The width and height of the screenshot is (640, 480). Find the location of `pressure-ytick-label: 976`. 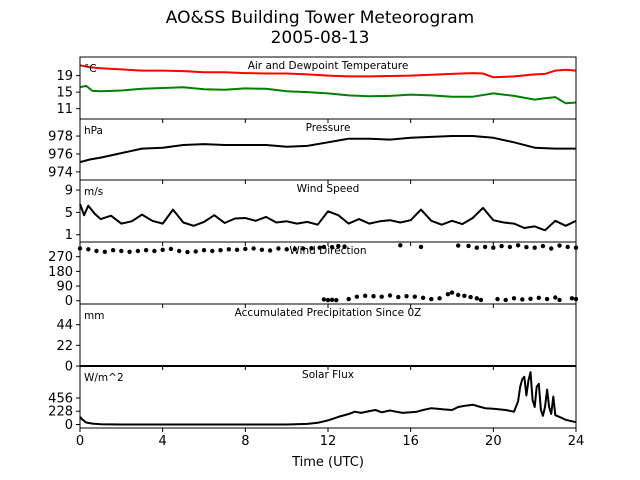

pressure-ytick-label: 976 is located at coordinates (60, 154).